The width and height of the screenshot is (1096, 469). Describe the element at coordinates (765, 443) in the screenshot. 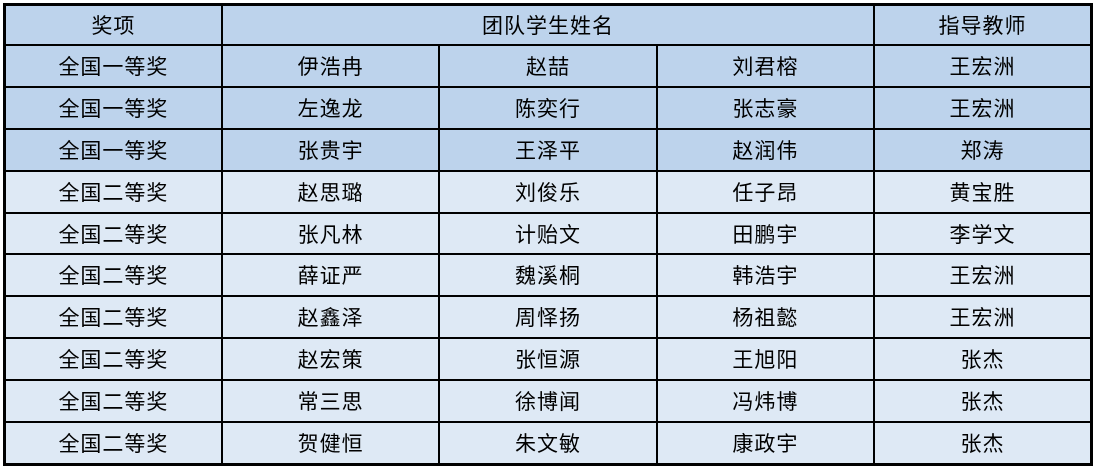

I see `student-cell: 康政宇` at that location.